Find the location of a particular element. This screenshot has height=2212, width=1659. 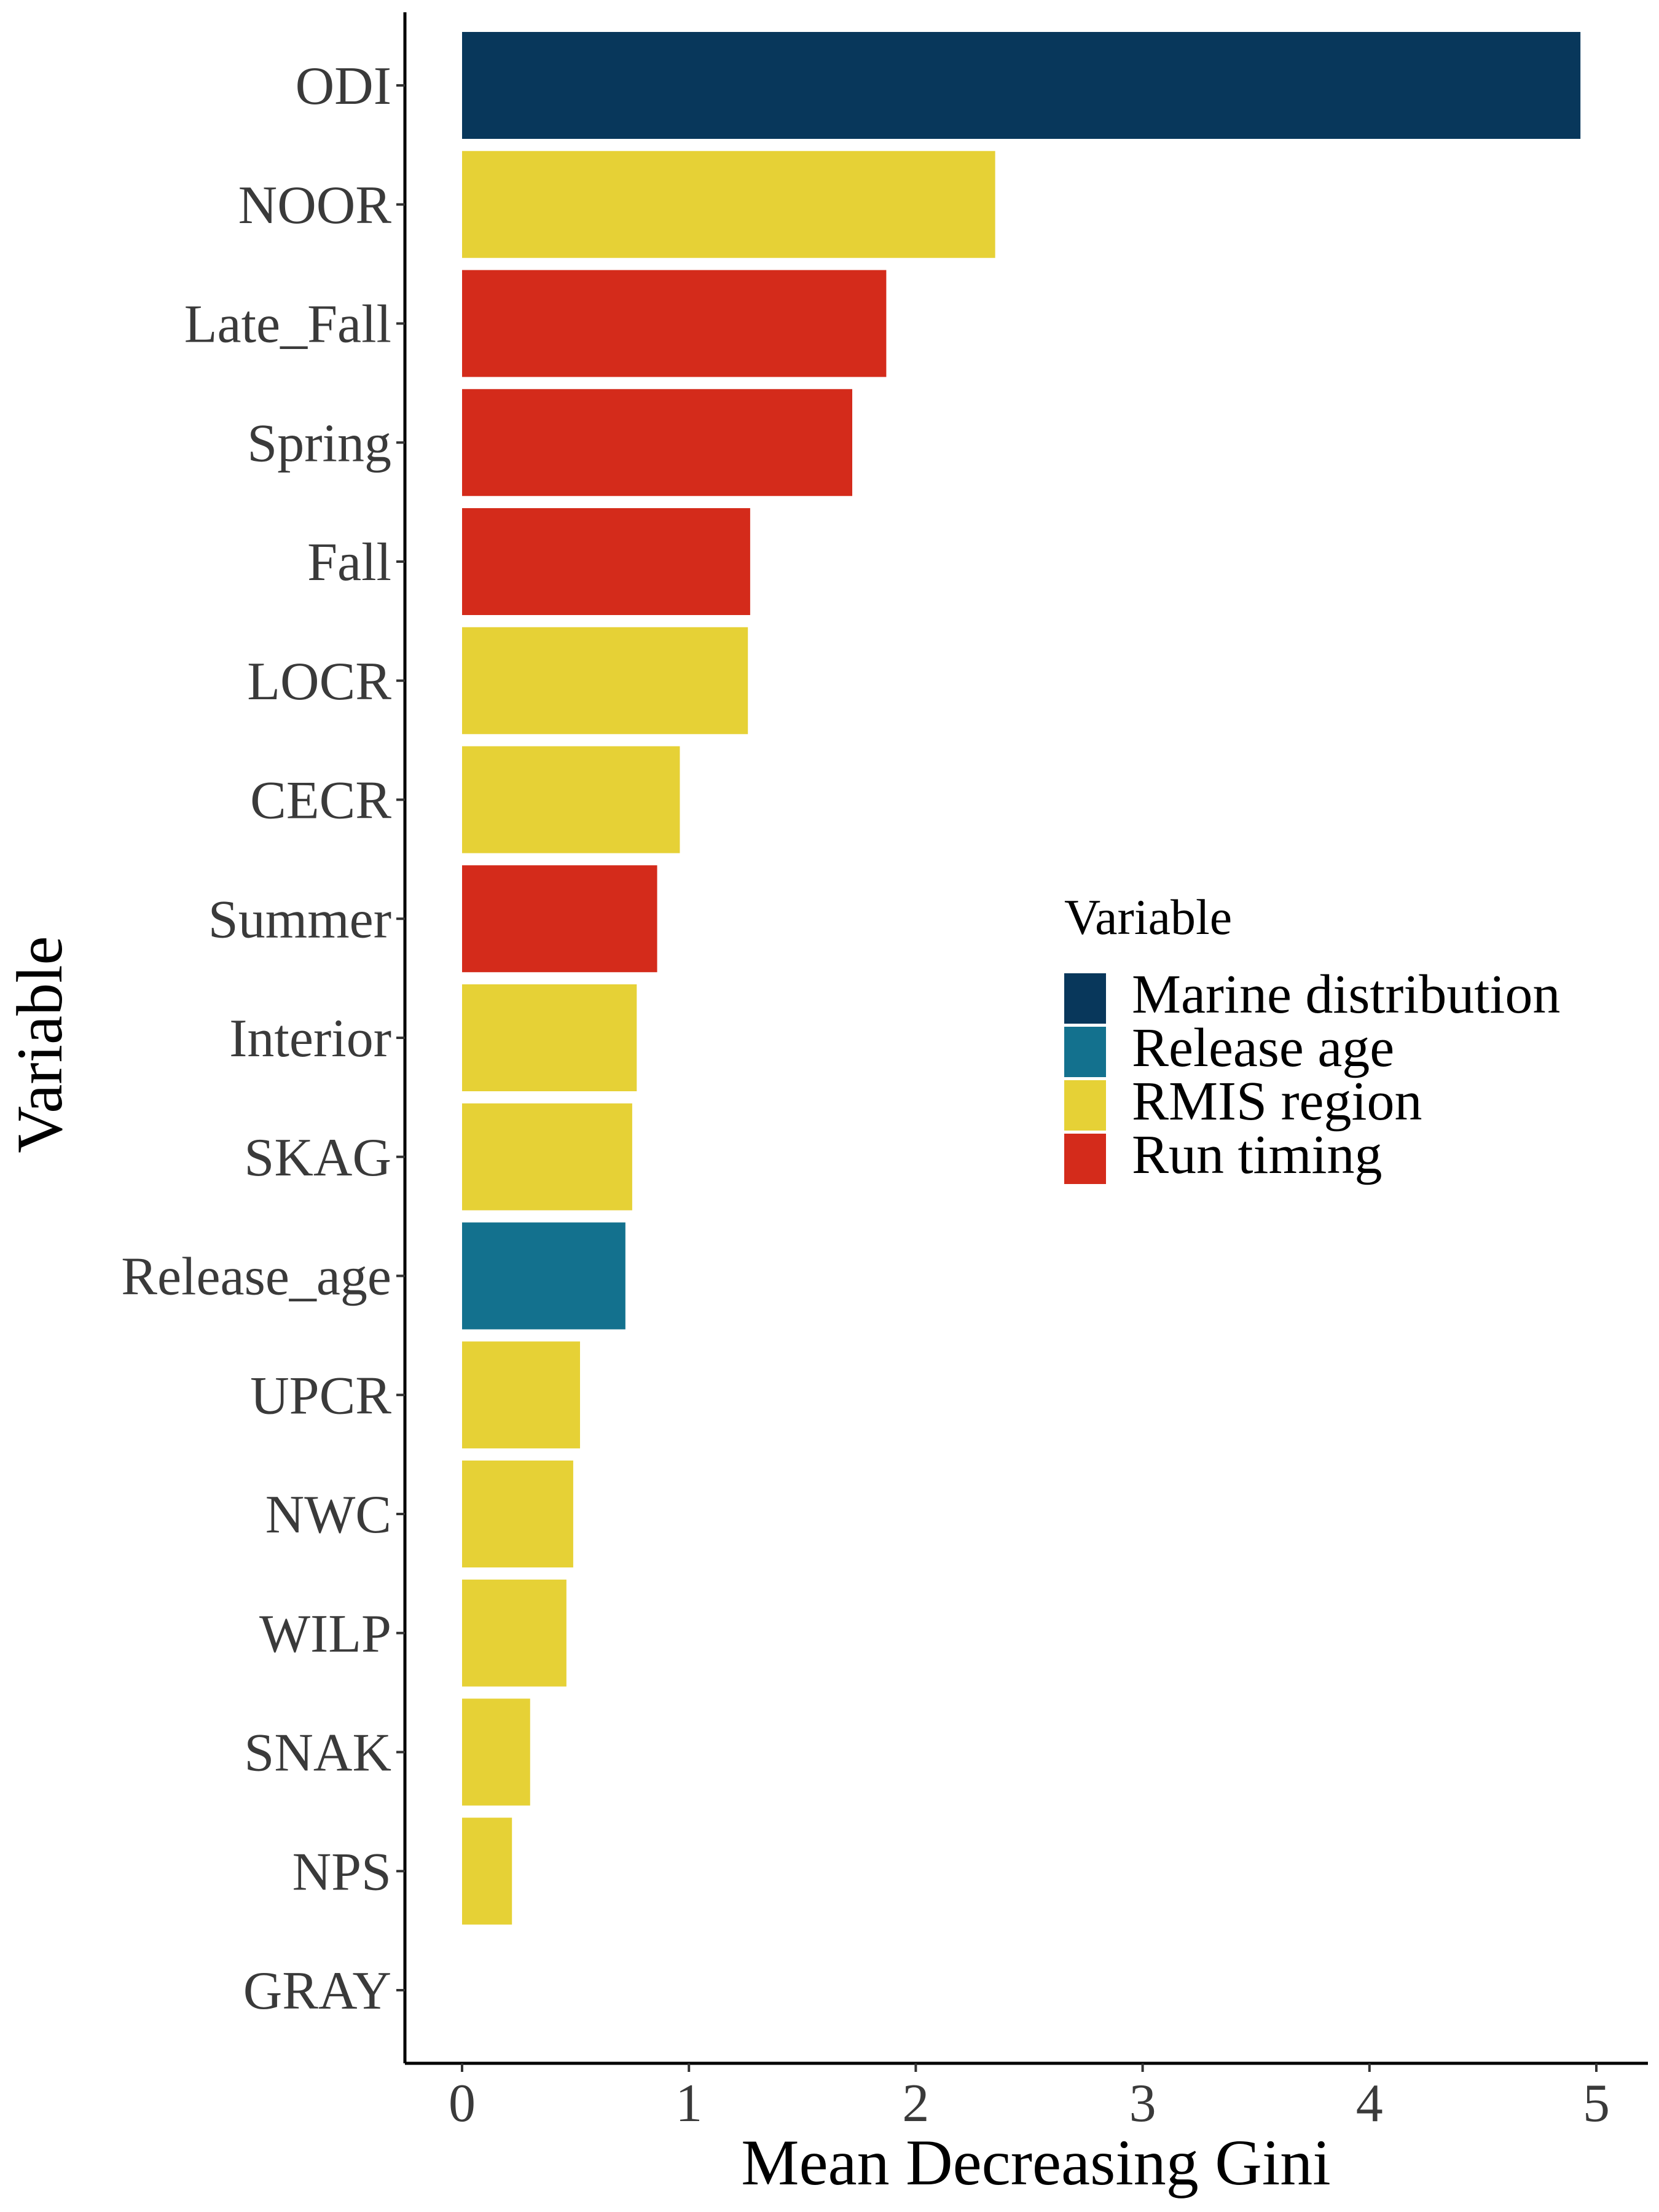

x-tick-label: 3 is located at coordinates (1142, 2103).